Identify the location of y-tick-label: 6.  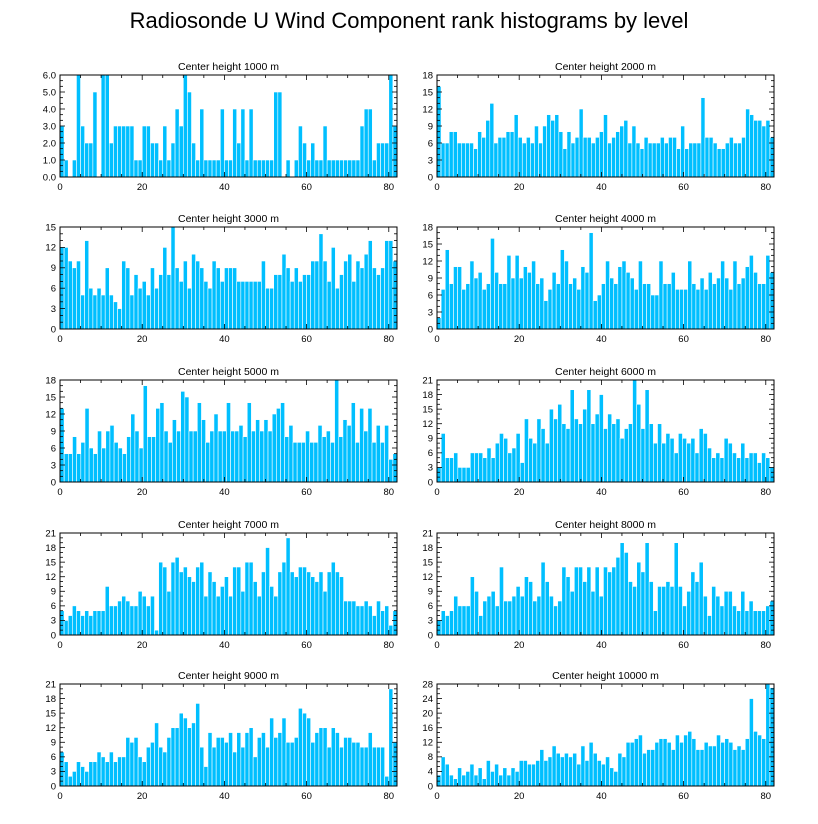
(53, 289).